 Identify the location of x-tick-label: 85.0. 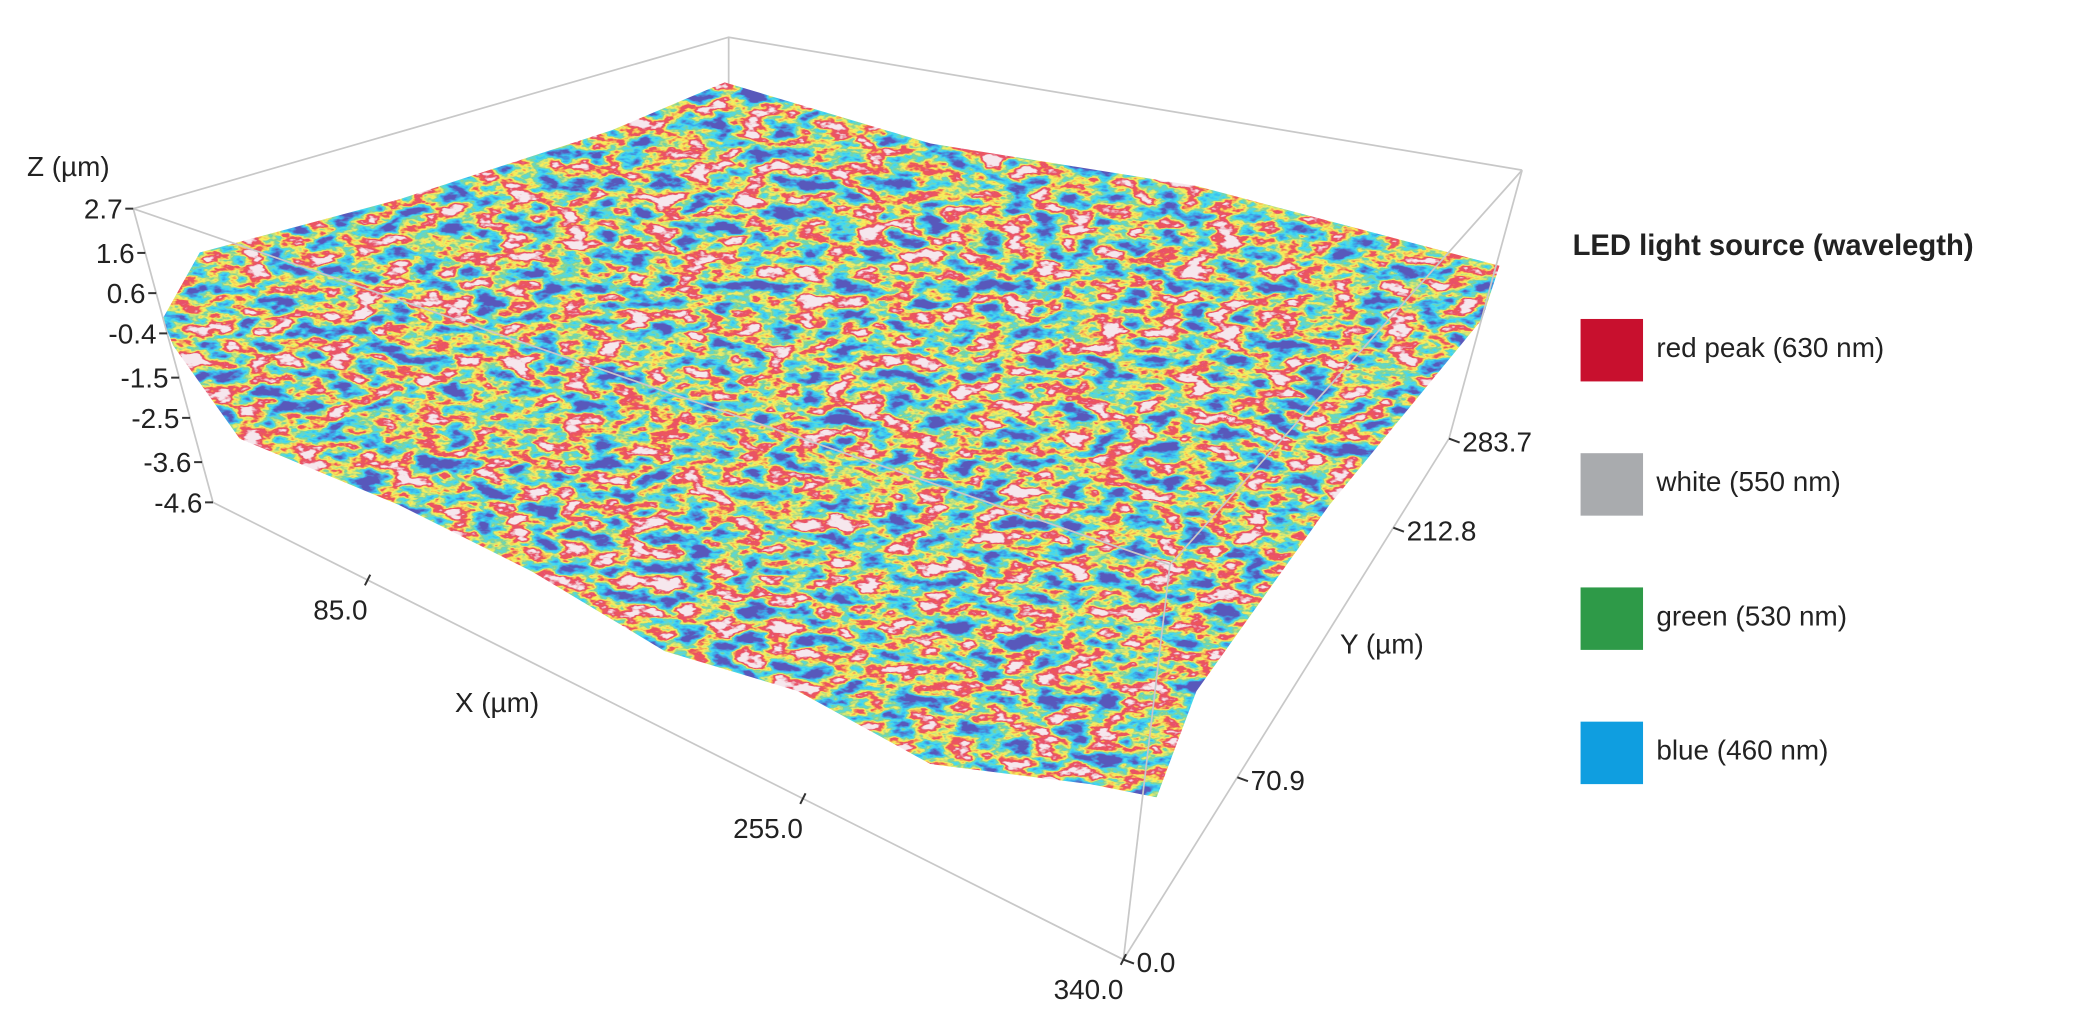
(340, 609).